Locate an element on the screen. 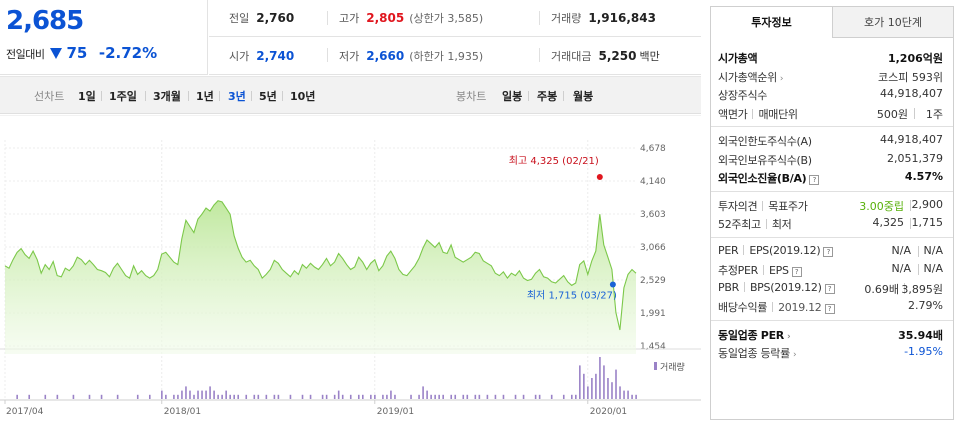  x-tick-label: 2020/01 is located at coordinates (608, 412).